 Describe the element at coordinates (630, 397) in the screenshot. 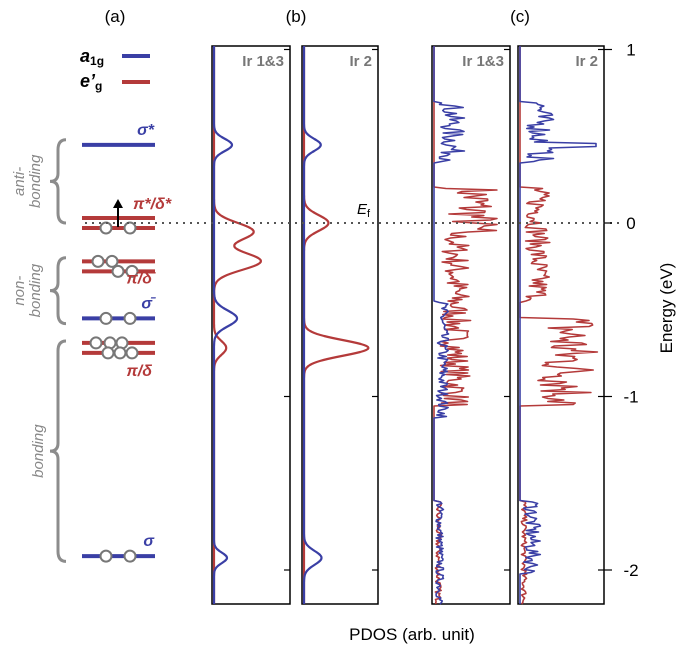

I see `y-tick-label: -1` at that location.